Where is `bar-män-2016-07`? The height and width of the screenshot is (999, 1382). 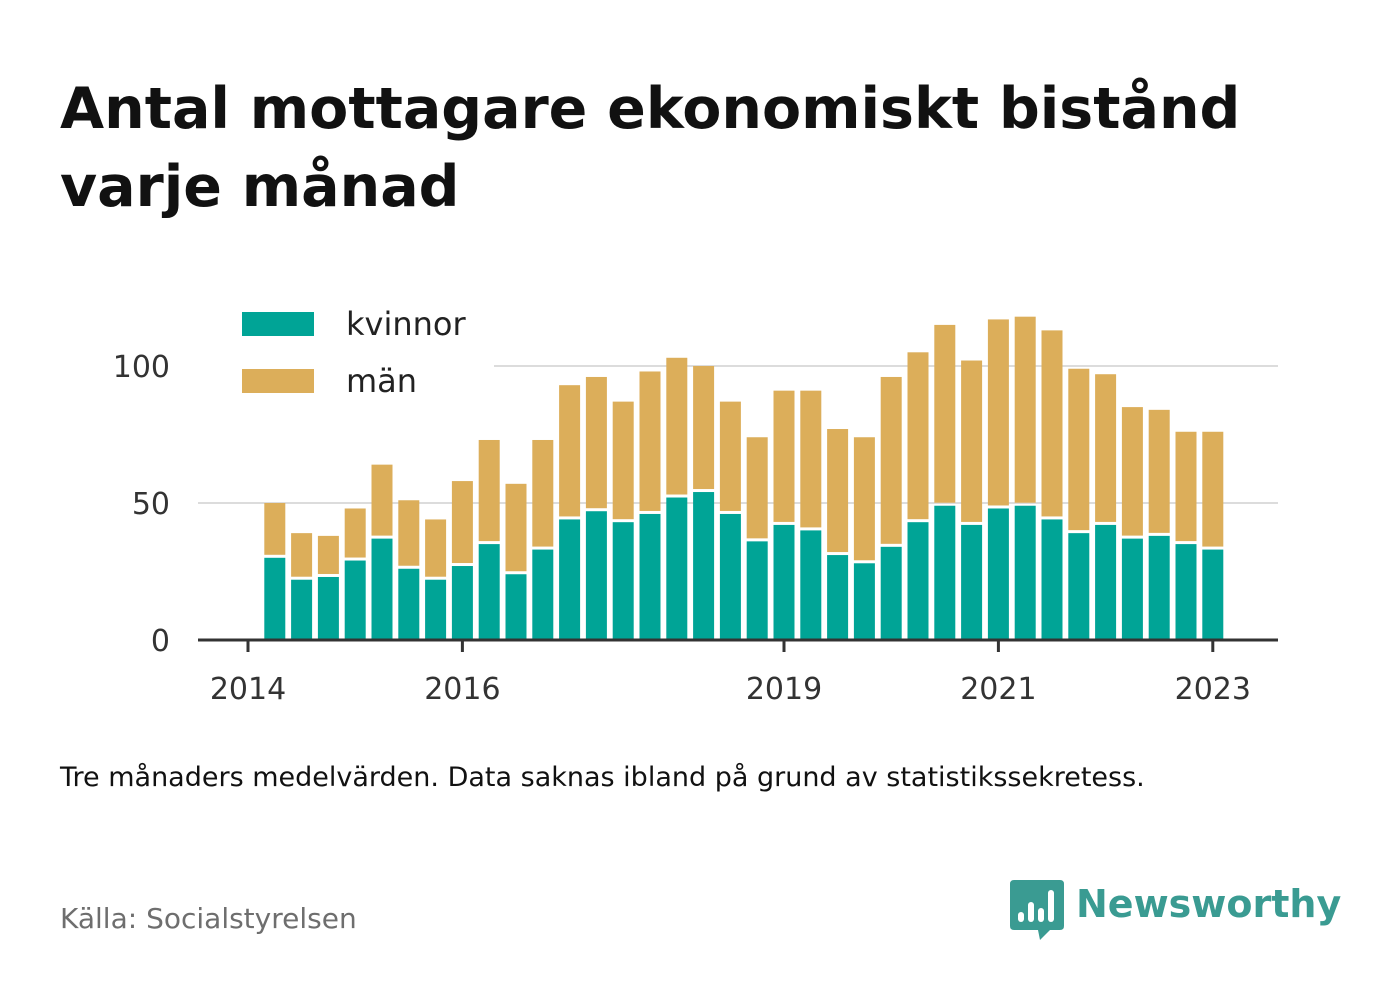
bar-män-2016-07 is located at coordinates (516, 527).